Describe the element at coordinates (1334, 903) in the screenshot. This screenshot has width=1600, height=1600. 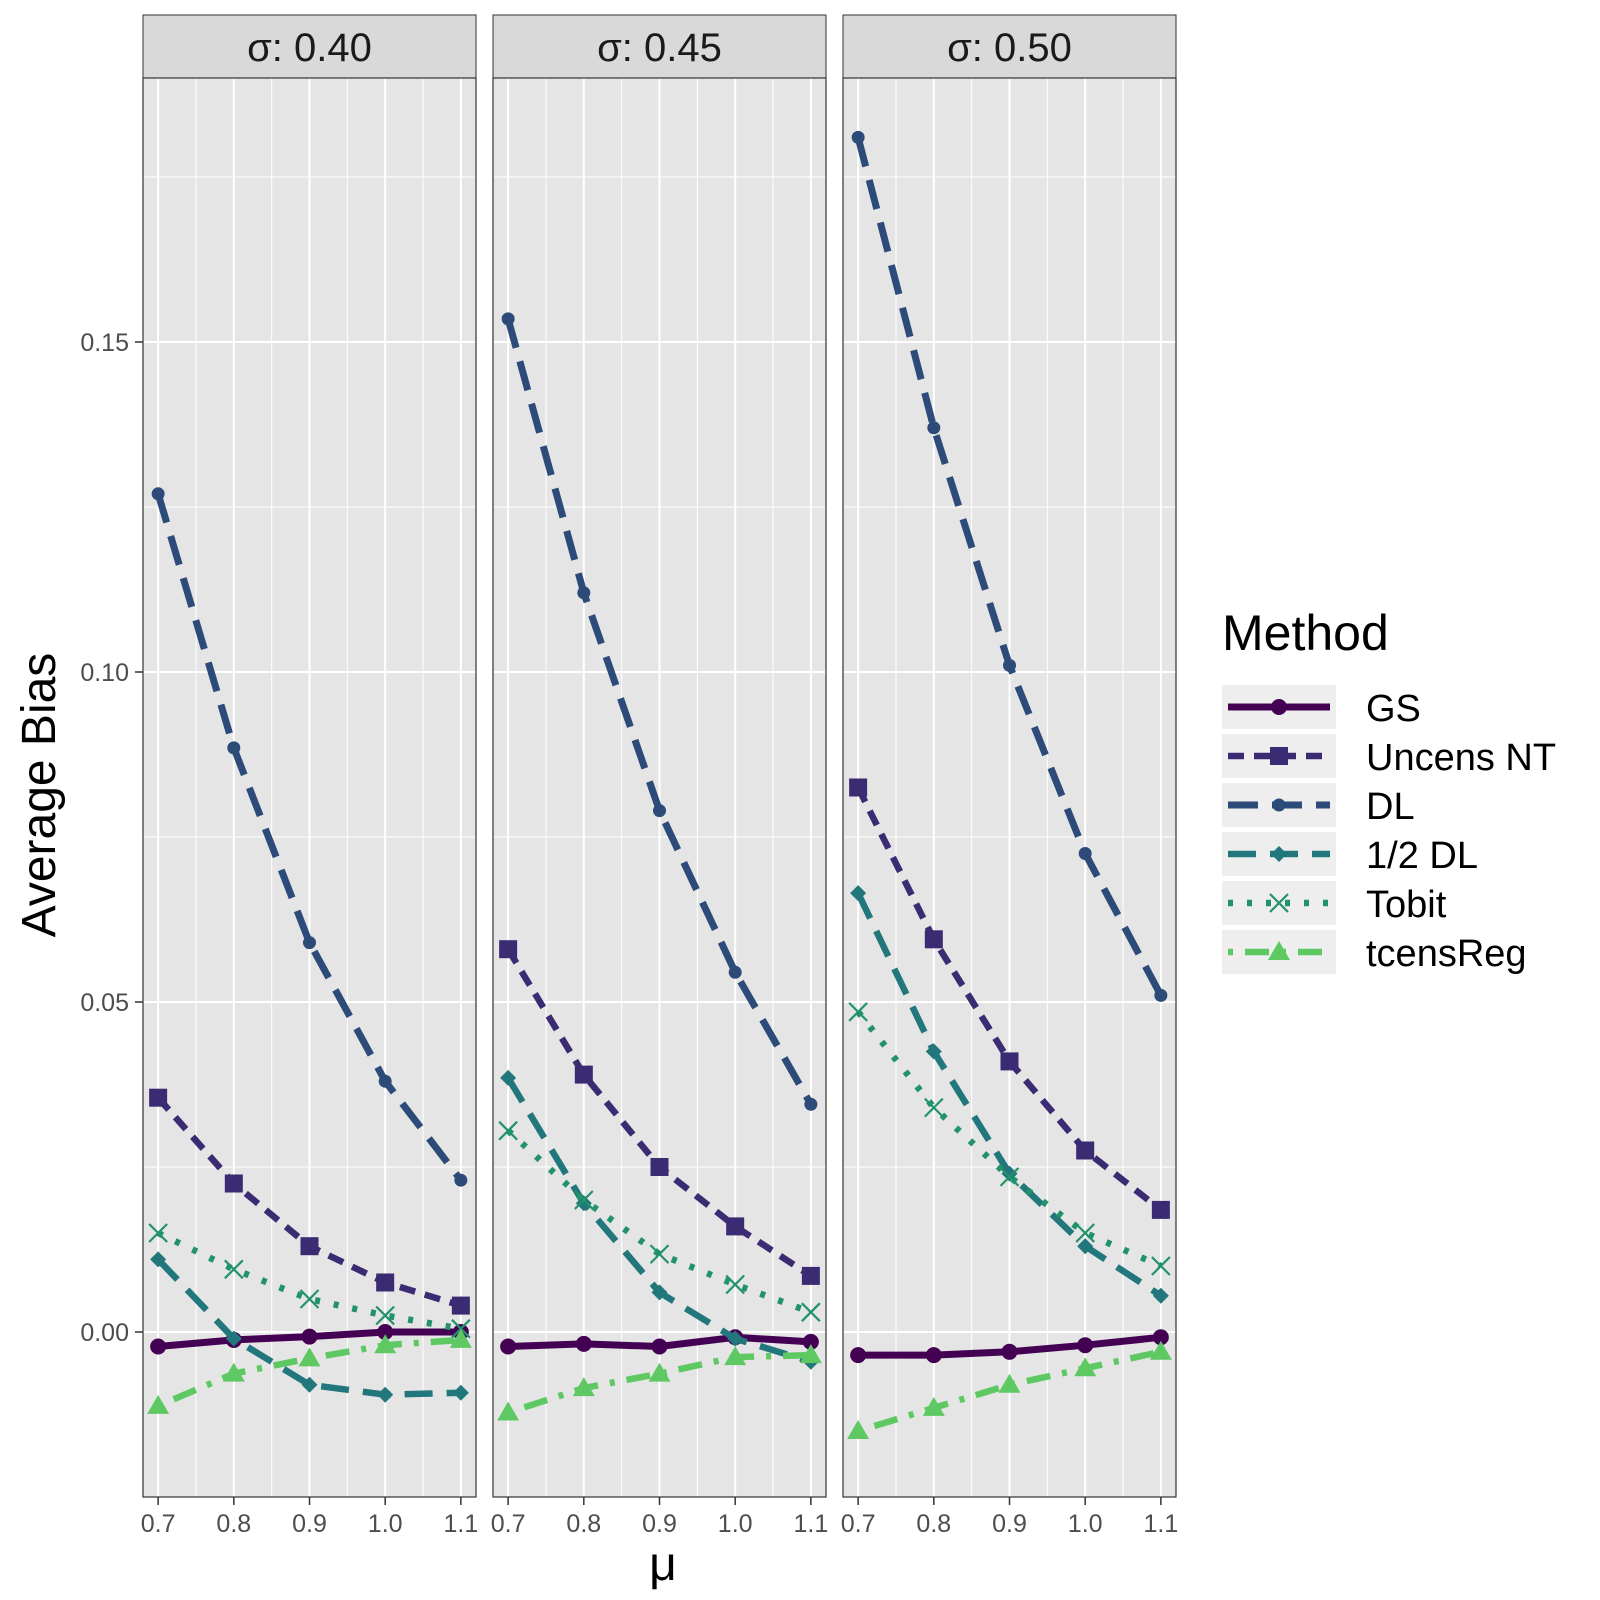
I see `legend-item-tobit: Tobit` at that location.